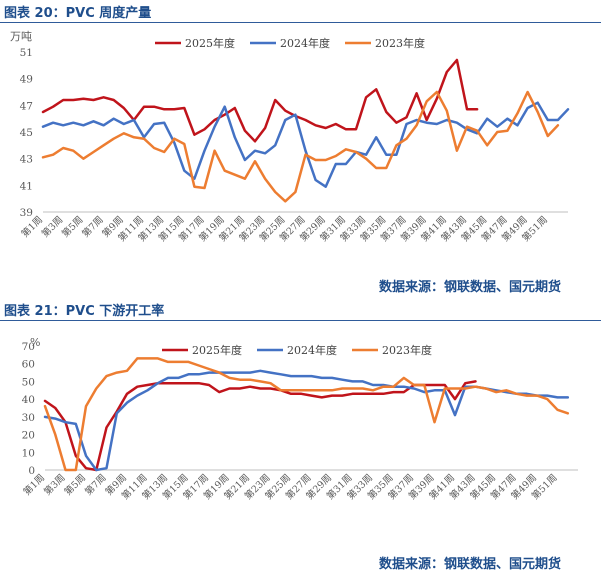 This screenshot has width=601, height=572. I want to click on y-unit-label: %, so click(35, 342).